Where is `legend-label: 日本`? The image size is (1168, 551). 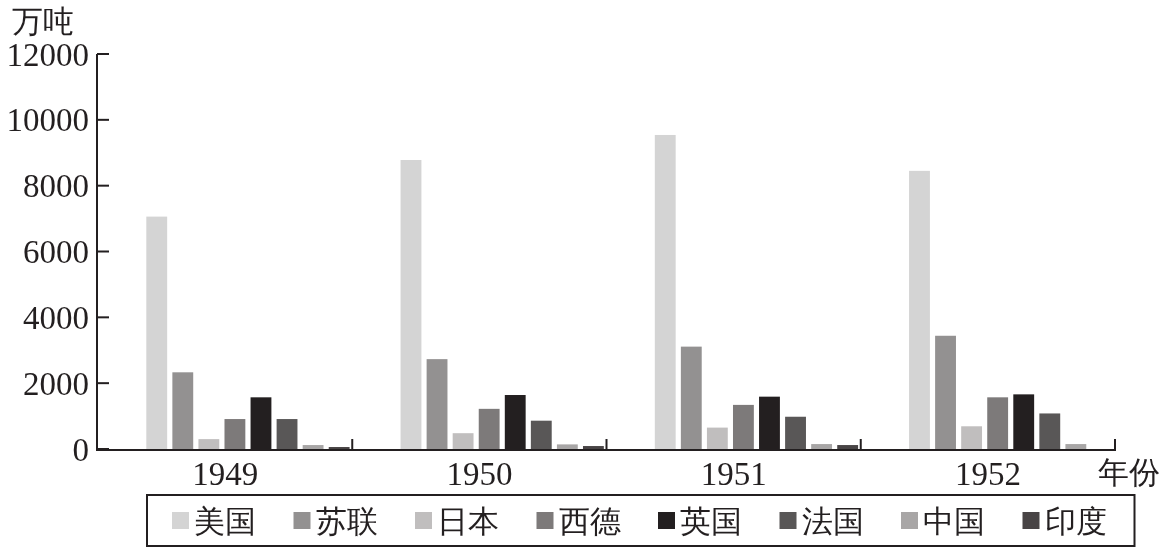
legend-label: 日本 is located at coordinates (468, 521).